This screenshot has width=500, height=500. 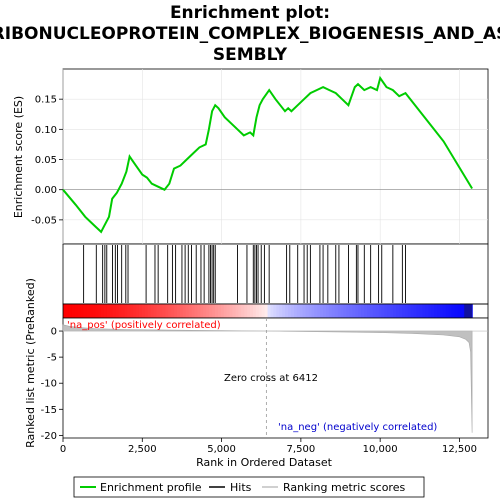 I want to click on zero-cross-label: Zero cross at 6412, so click(x=271, y=378).